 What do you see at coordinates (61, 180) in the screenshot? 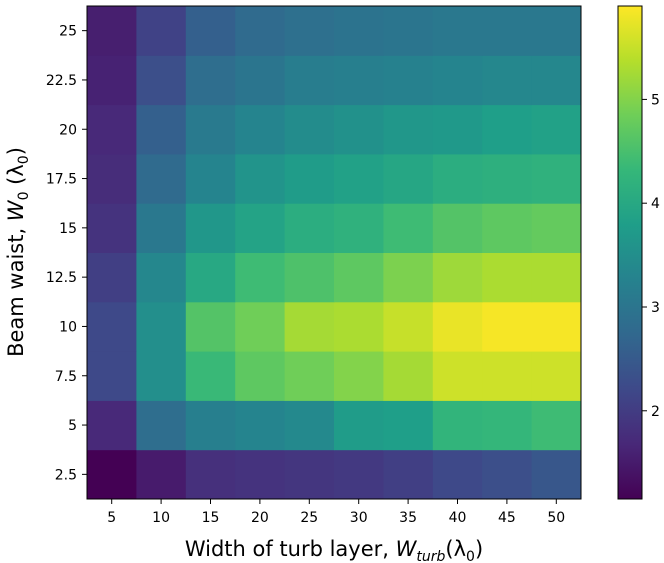
I see `y-tick-label: 17.5` at bounding box center [61, 180].